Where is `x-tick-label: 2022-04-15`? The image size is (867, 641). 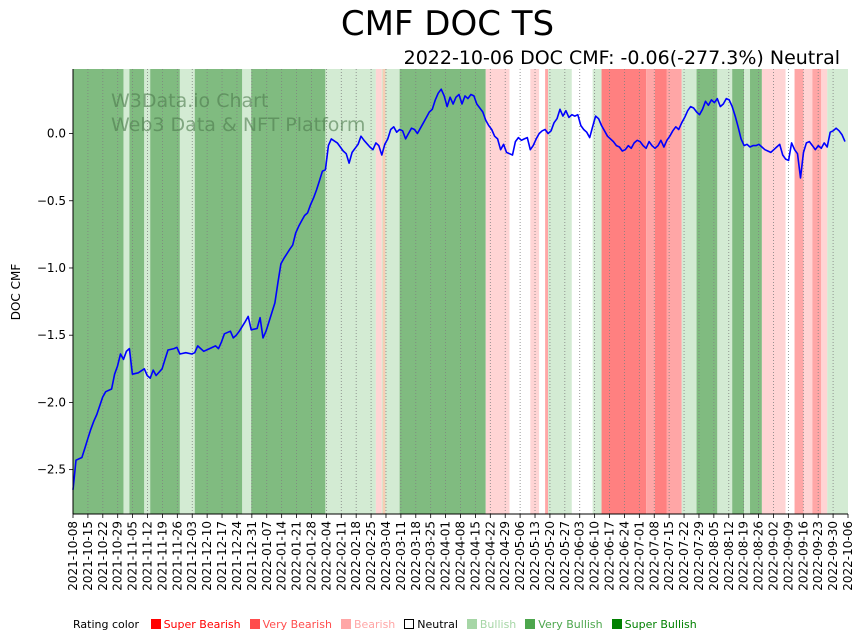 x-tick-label: 2022-04-15 is located at coordinates (475, 556).